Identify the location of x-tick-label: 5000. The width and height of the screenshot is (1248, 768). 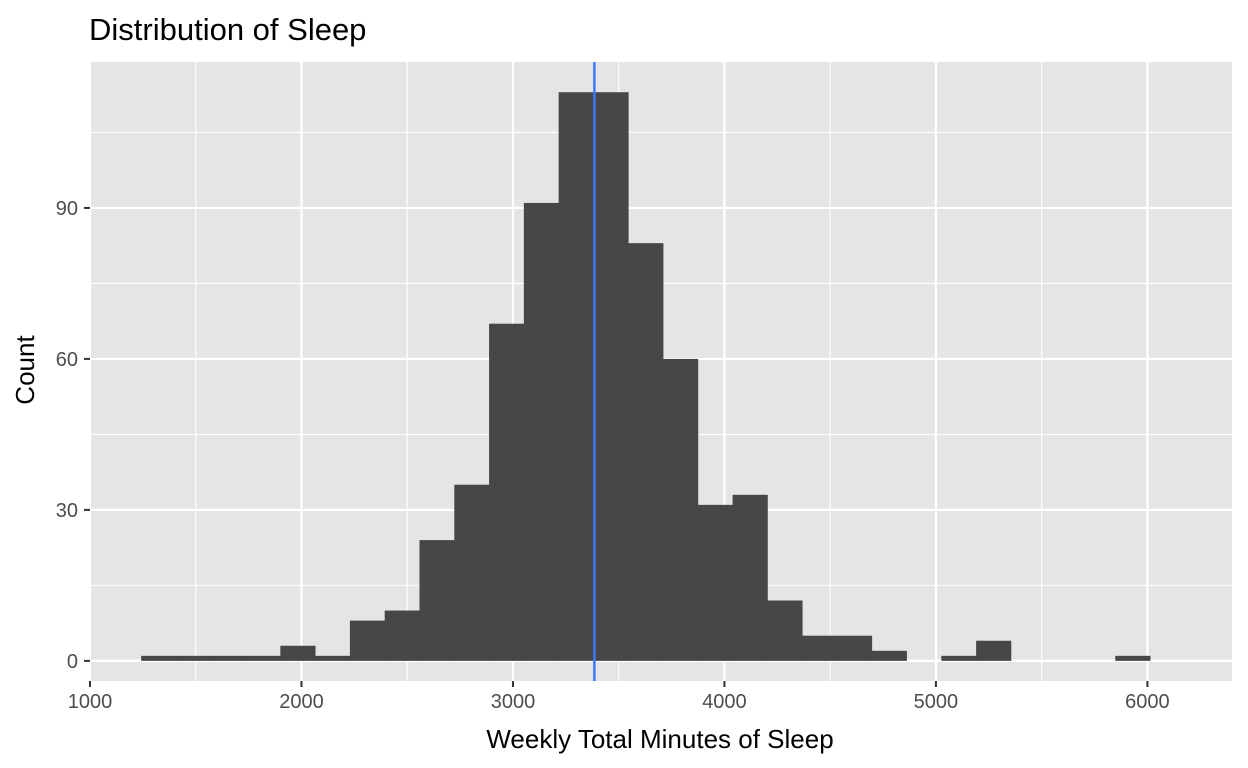
(936, 702).